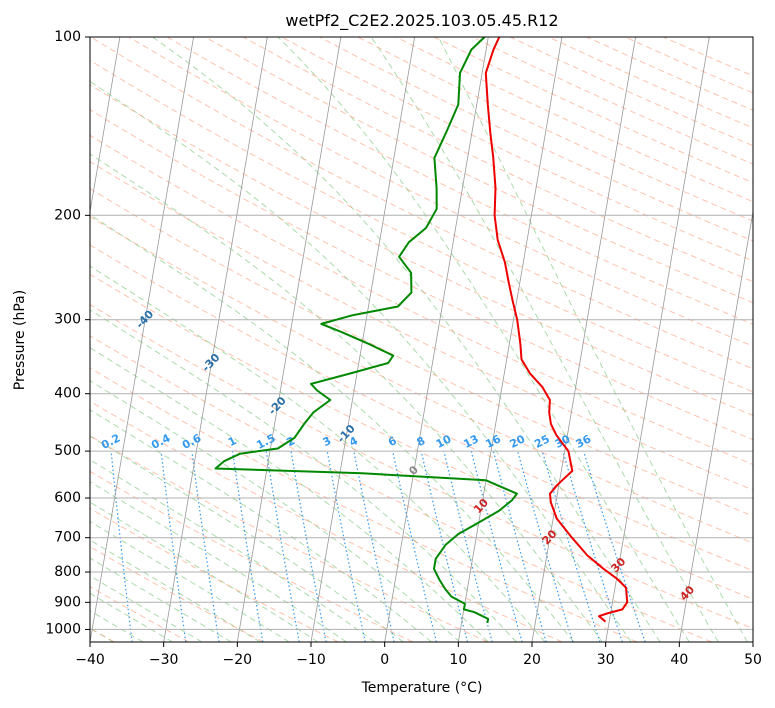 The image size is (775, 708). I want to click on x-tick-label: 20, so click(532, 660).